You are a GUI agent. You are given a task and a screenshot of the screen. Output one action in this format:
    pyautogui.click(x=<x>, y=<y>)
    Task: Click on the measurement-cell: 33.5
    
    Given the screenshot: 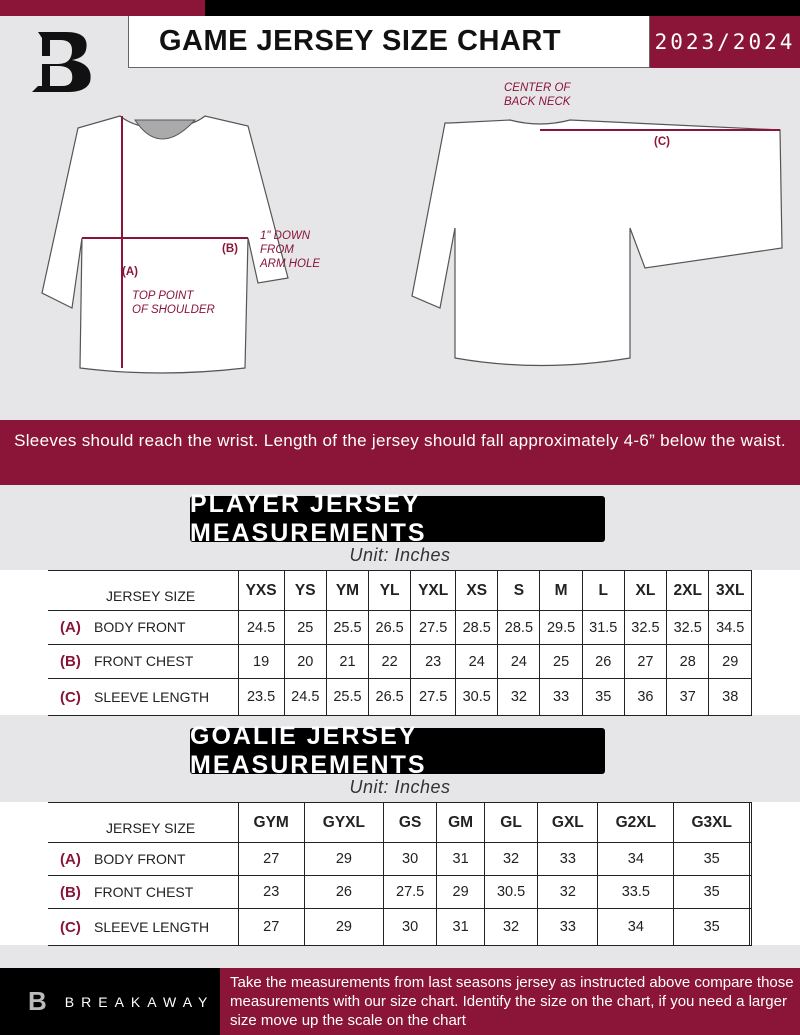 What is the action you would take?
    pyautogui.click(x=636, y=892)
    